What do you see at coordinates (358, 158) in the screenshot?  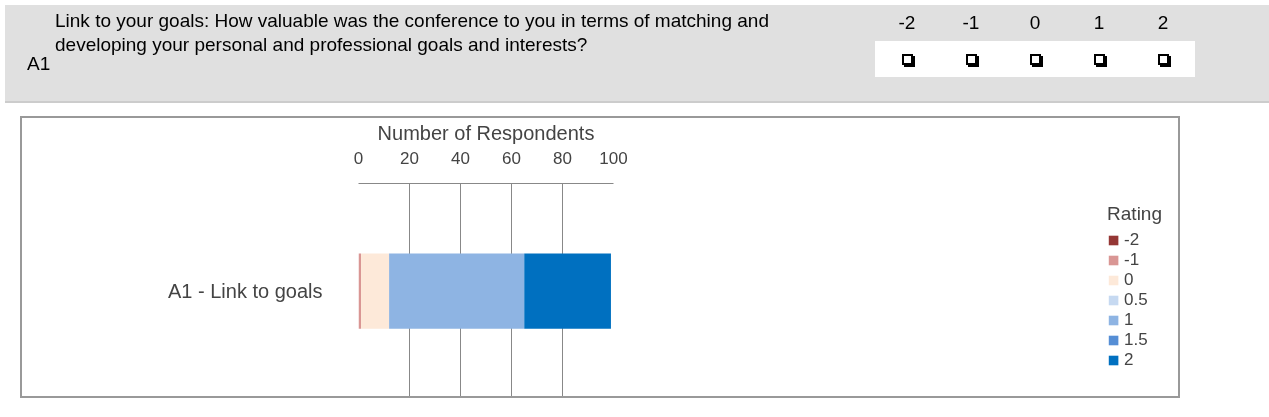 I see `x-tick-label: 0` at bounding box center [358, 158].